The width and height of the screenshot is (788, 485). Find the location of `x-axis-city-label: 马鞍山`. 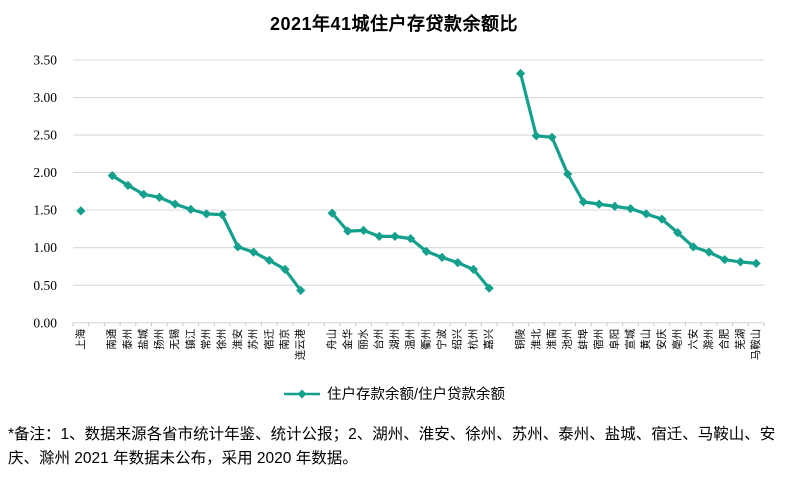

x-axis-city-label: 马鞍山 is located at coordinates (755, 345).